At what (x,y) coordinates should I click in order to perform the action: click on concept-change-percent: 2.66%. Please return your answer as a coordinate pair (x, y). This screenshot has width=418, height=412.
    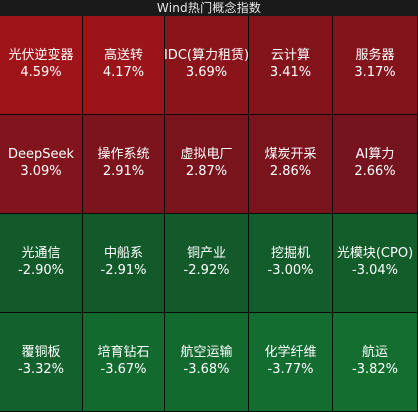
    Looking at the image, I should click on (375, 171).